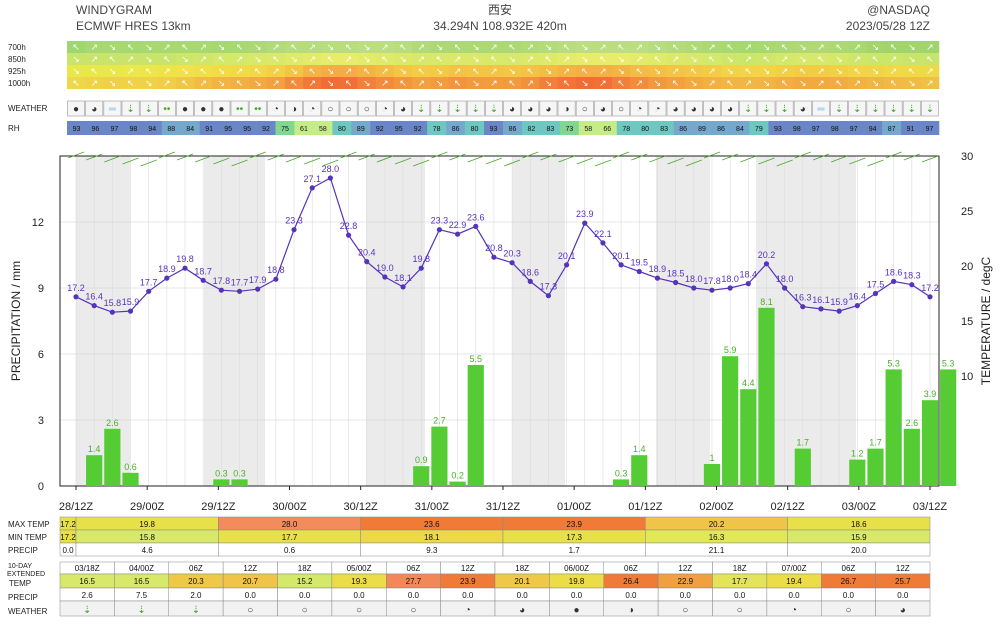 The height and width of the screenshot is (625, 1000). Describe the element at coordinates (87, 581) in the screenshot. I see `extended-temp: 16.5` at that location.